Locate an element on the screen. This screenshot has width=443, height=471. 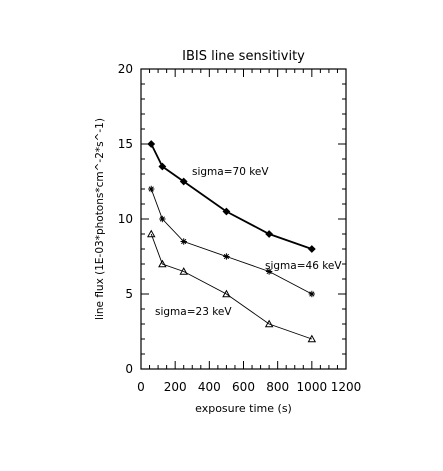
series-1-line is located at coordinates (231, 241).